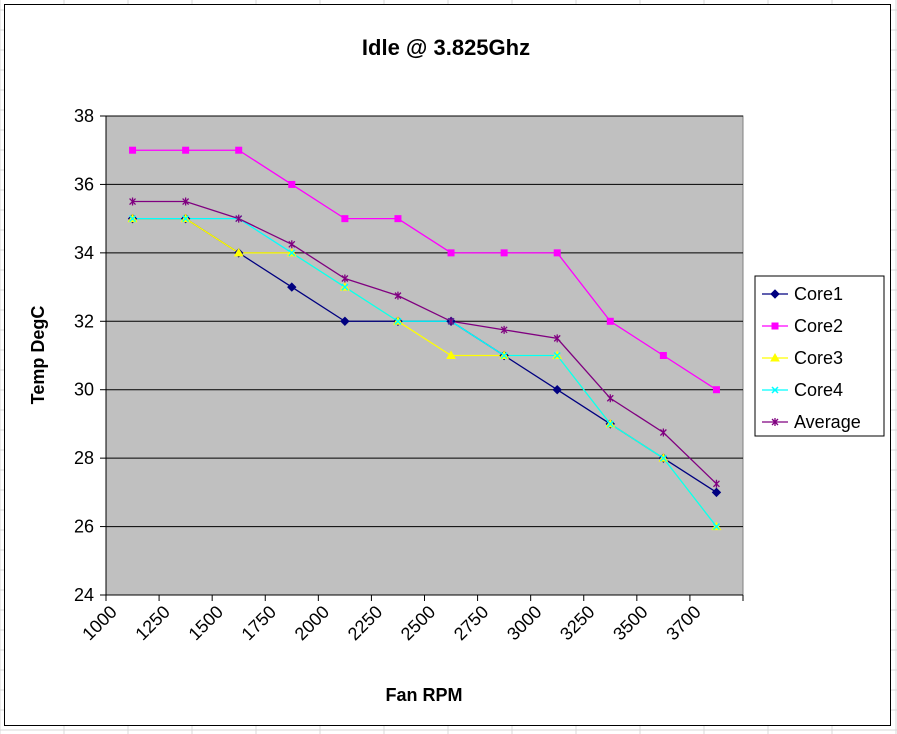 The height and width of the screenshot is (734, 897). I want to click on y-tick-label: 38, so click(84, 116).